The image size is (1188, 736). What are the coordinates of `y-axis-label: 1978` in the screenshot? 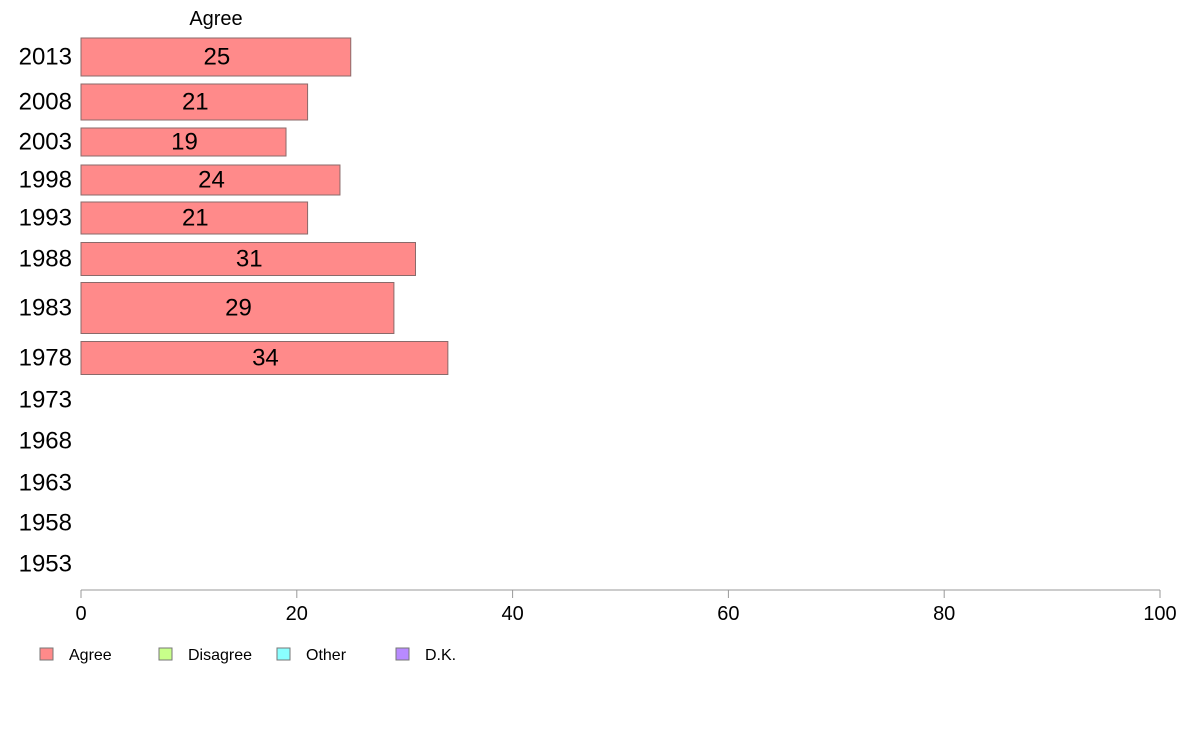 It's located at (45, 358).